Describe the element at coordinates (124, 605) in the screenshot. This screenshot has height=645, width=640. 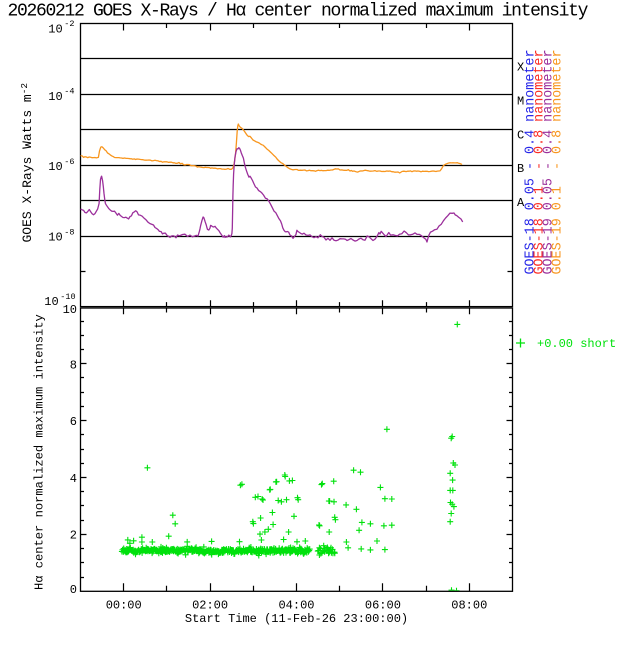
I see `svg-text: 00:00` at that location.